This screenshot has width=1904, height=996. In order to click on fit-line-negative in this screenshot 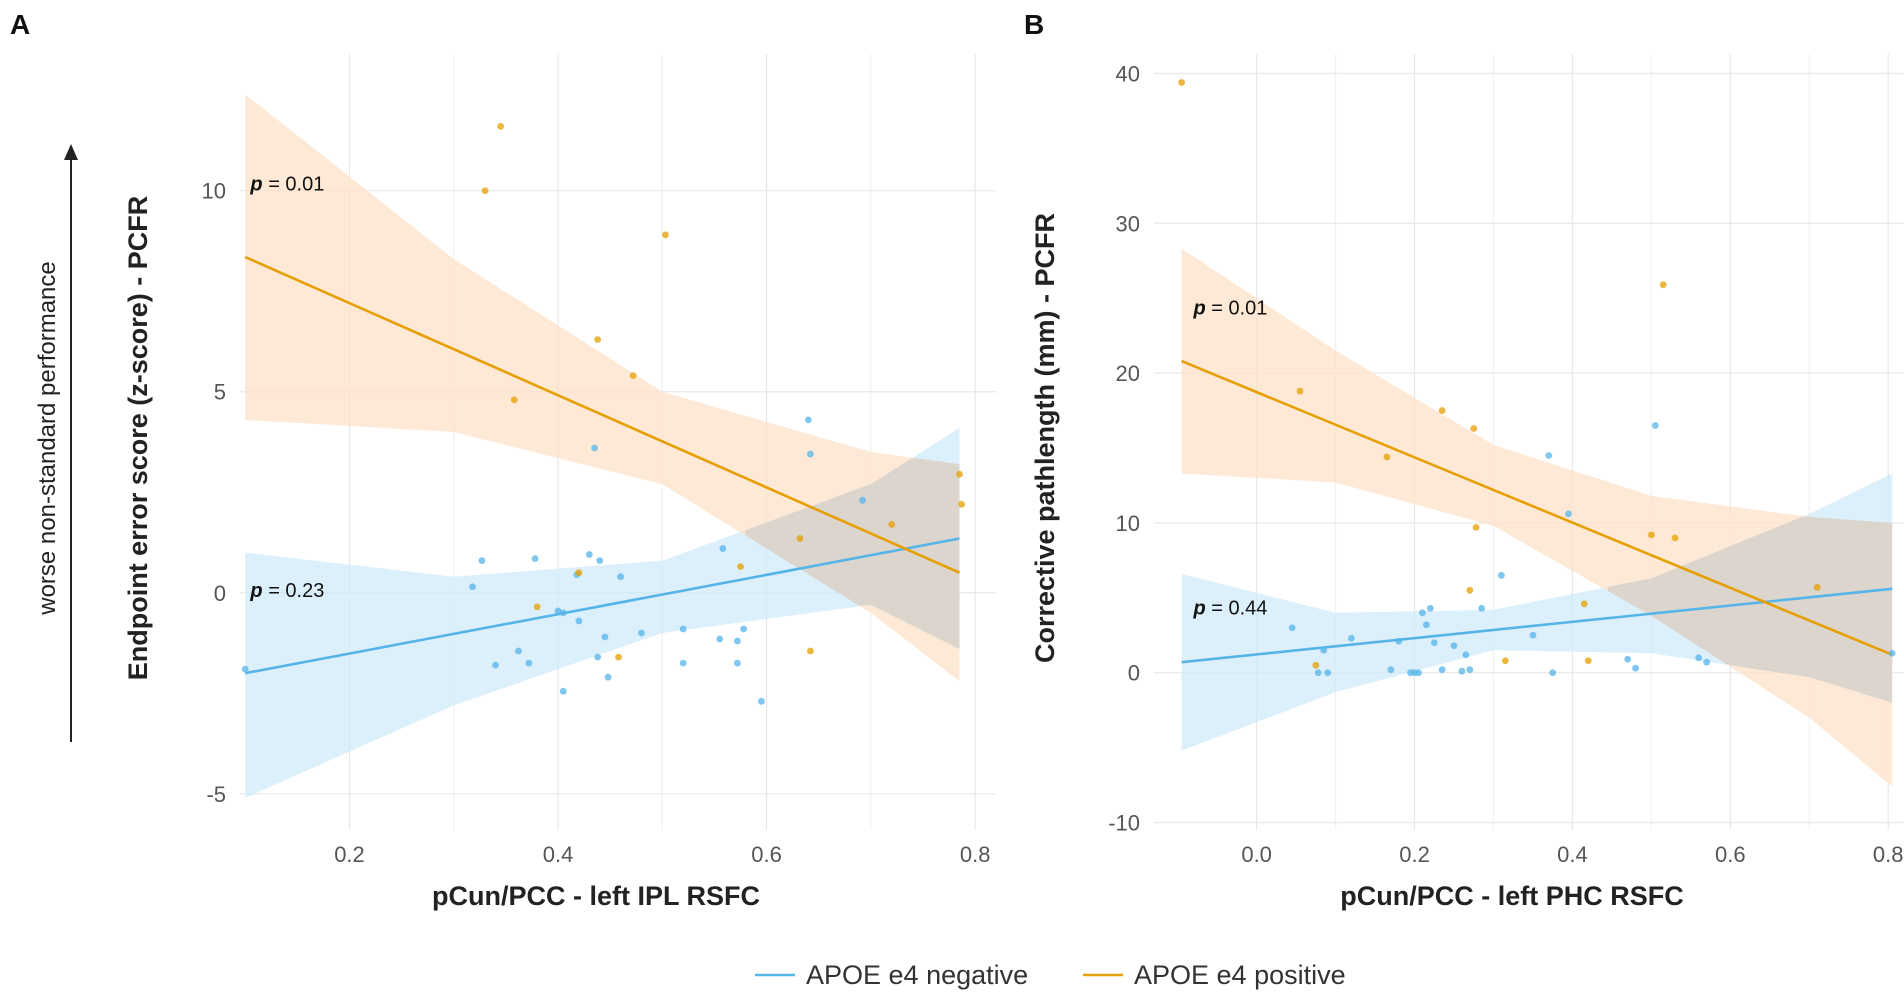, I will do `click(1537, 625)`.